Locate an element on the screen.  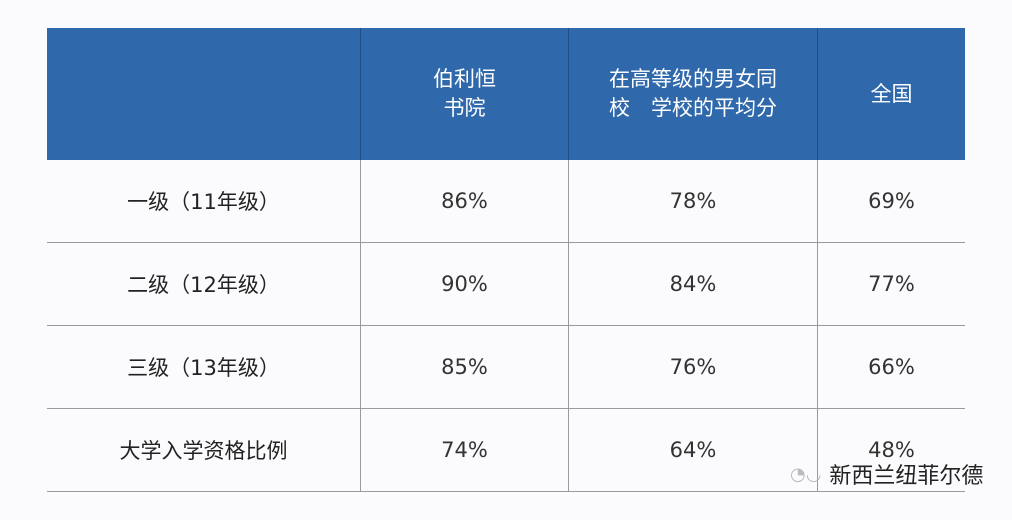
row-label: 二级（12年级） is located at coordinates (204, 284).